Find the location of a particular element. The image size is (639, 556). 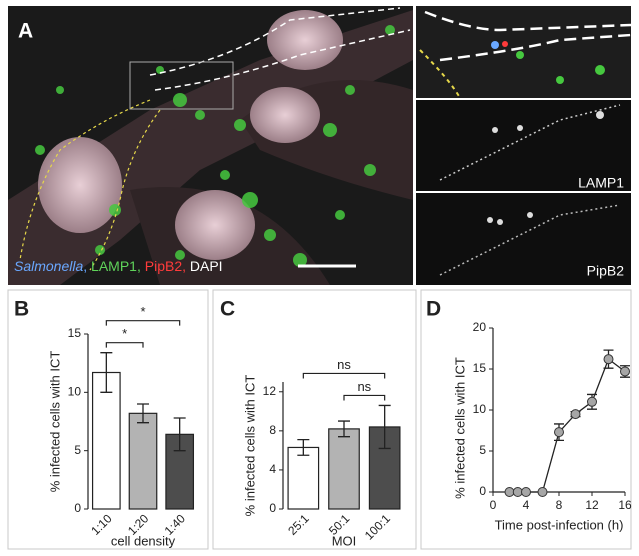

panel-label: B is located at coordinates (21, 309).